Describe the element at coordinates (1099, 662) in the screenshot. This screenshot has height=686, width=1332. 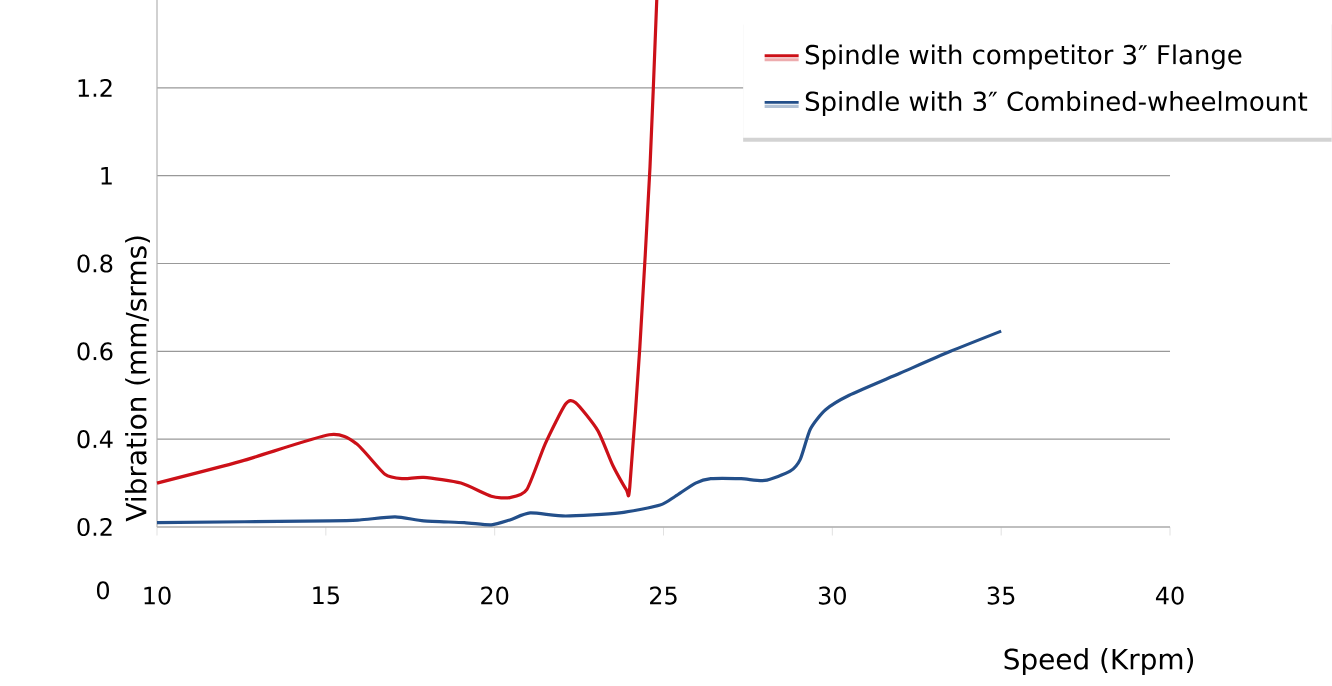
I see `x-axis-title: Speed (Krpm)` at that location.